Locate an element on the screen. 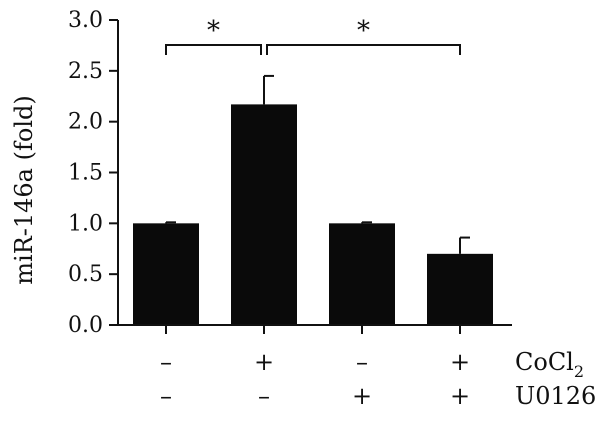 The height and width of the screenshot is (424, 600). significance-star-2: * is located at coordinates (363, 31).